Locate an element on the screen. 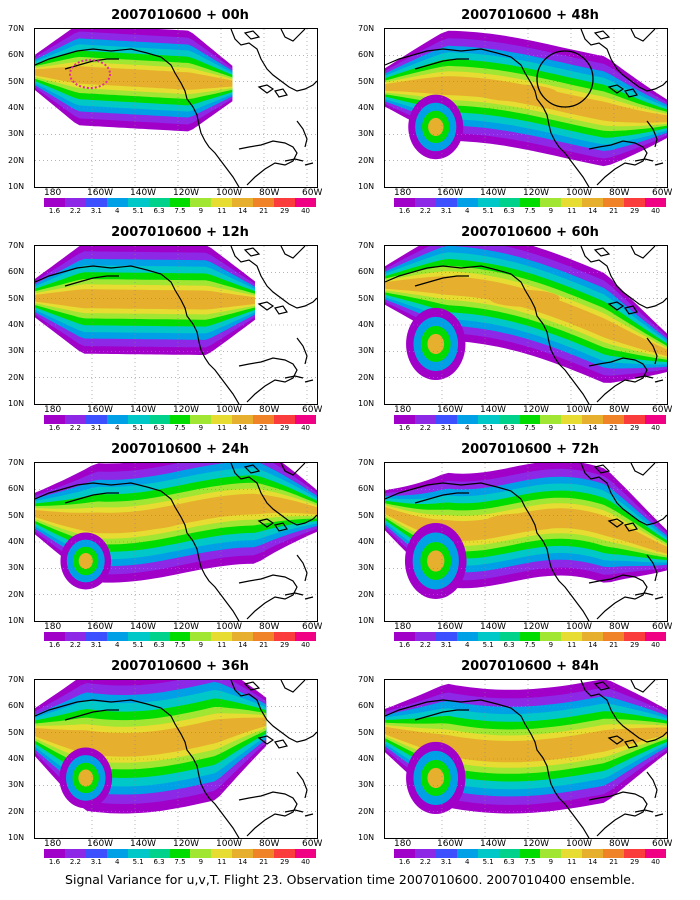 This screenshot has width=700, height=900. colorbar-label: 4 is located at coordinates (117, 211).